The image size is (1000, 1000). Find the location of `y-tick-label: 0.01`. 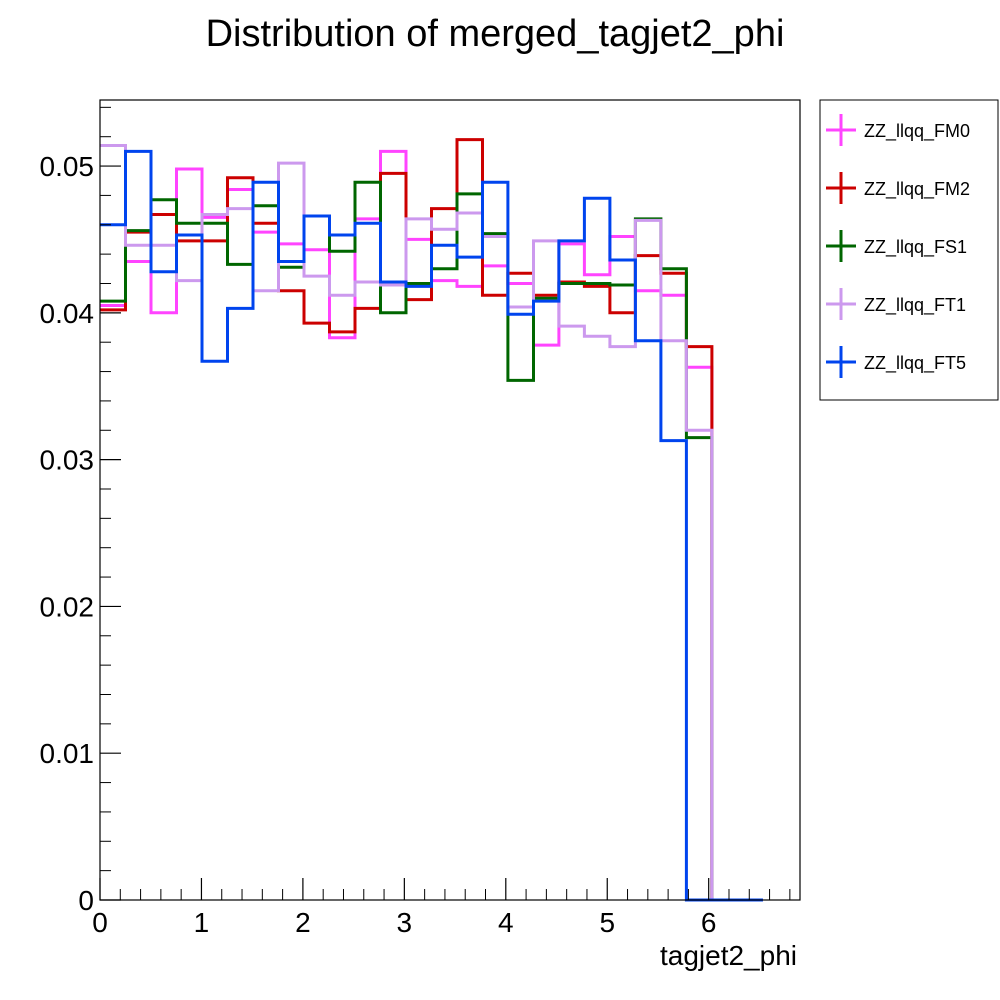

y-tick-label: 0.01 is located at coordinates (67, 753).